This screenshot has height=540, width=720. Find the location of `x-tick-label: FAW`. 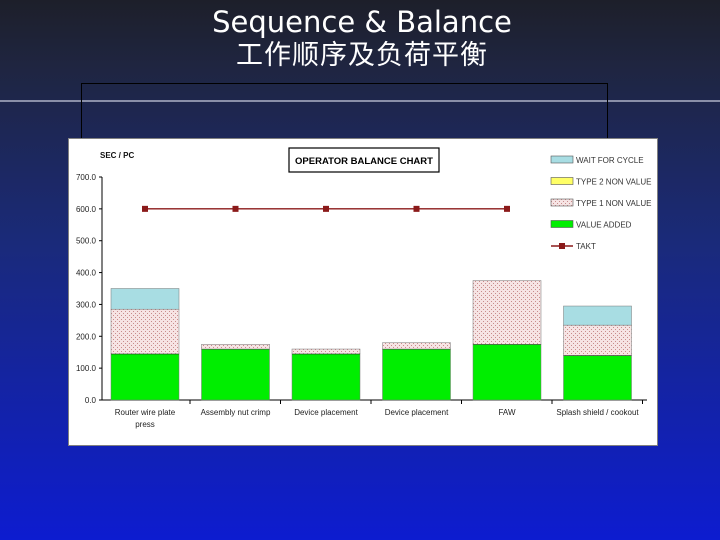

x-tick-label: FAW is located at coordinates (506, 412).